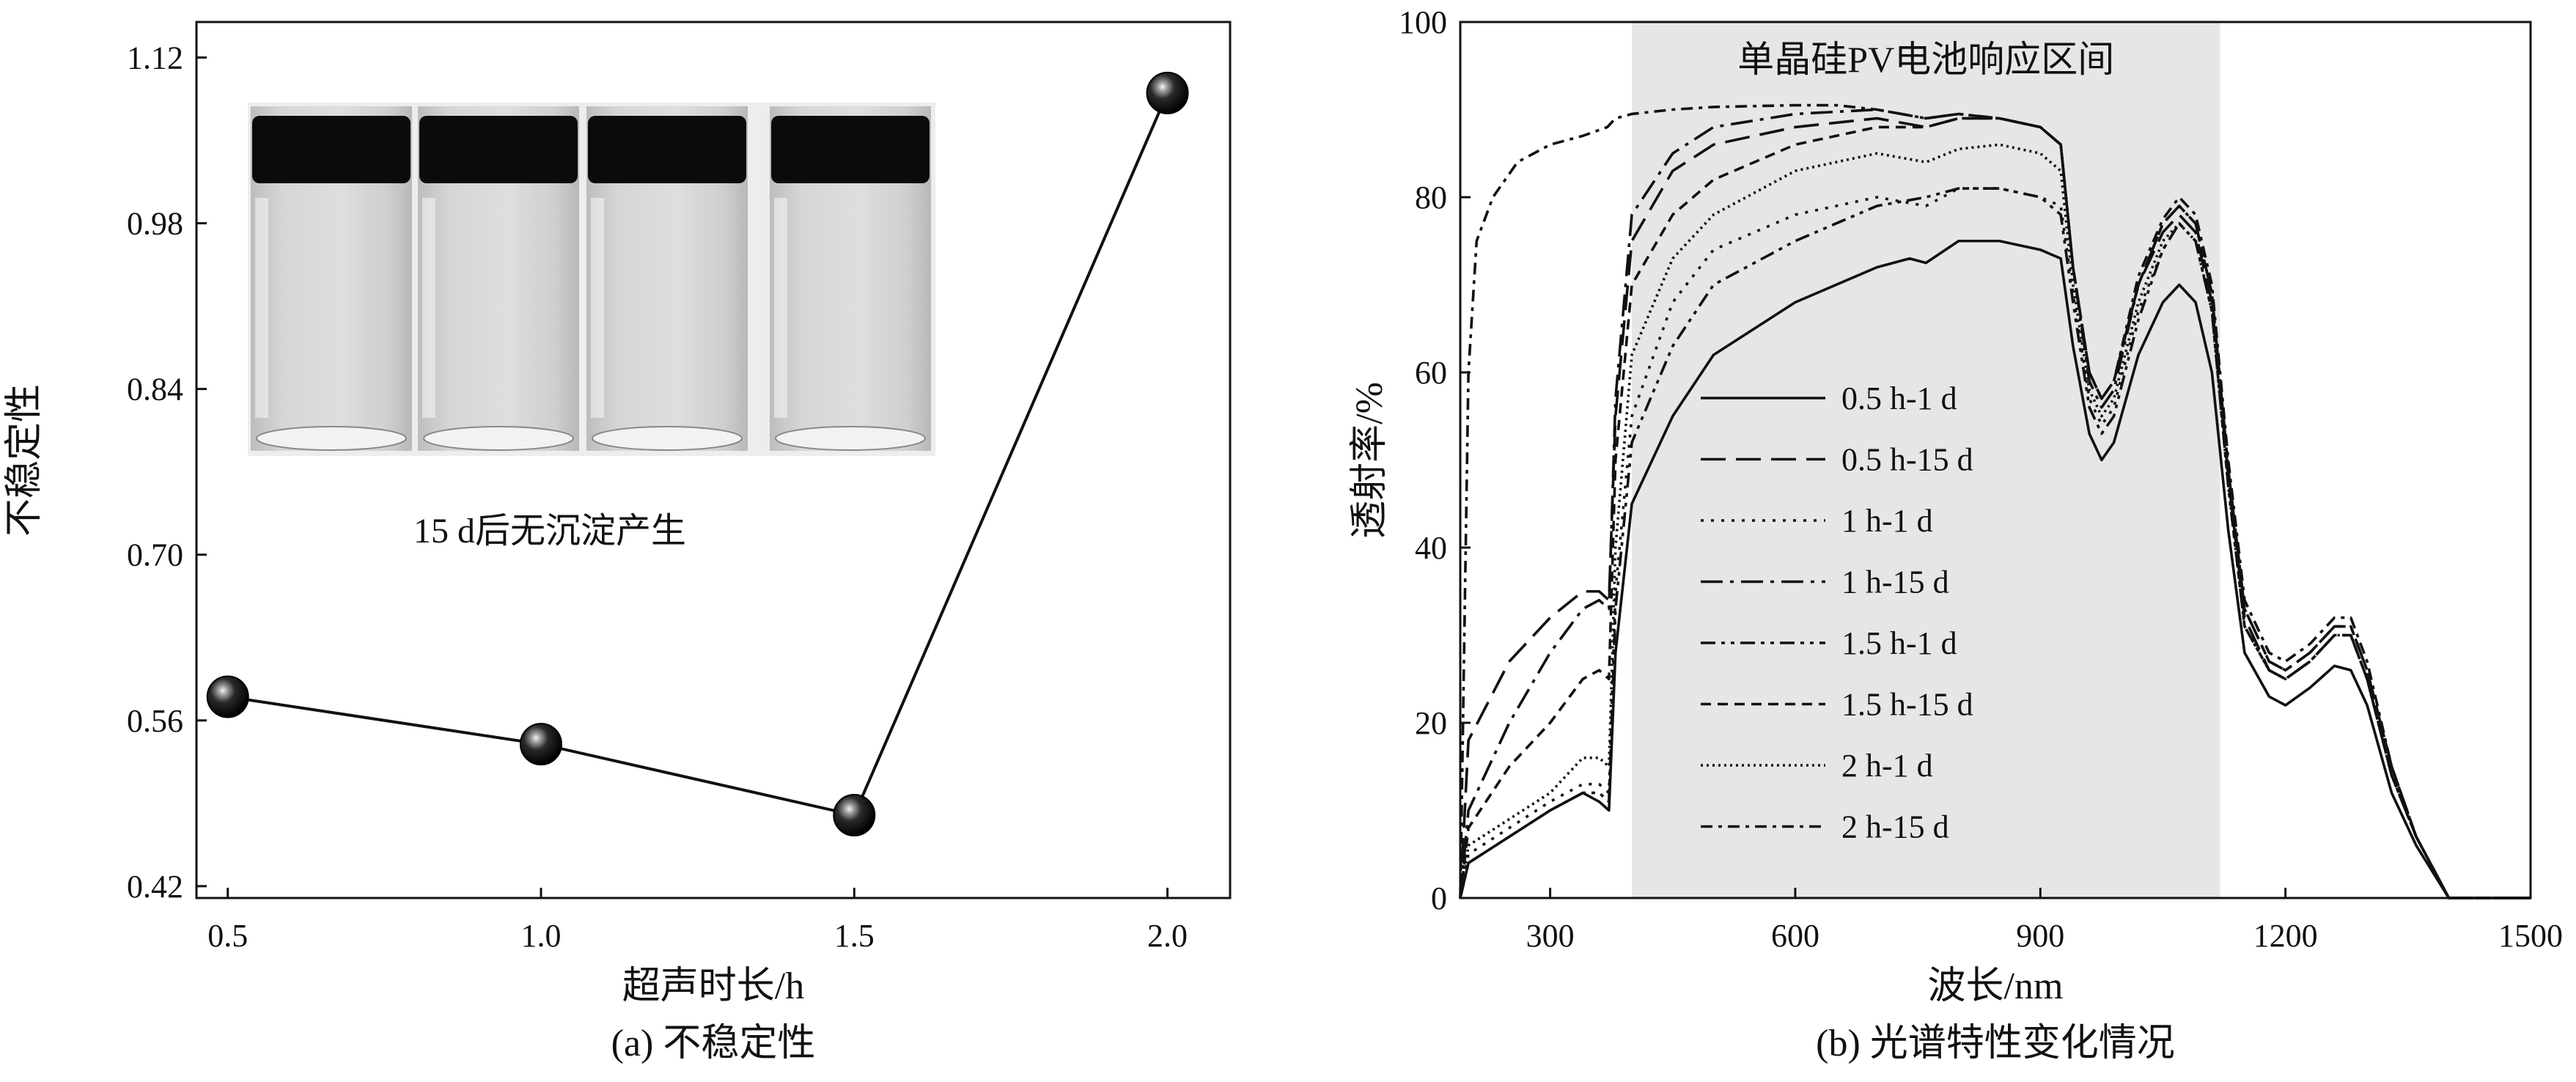  Describe the element at coordinates (713, 1043) in the screenshot. I see `panel-a-caption: (a) 不稳定性` at that location.